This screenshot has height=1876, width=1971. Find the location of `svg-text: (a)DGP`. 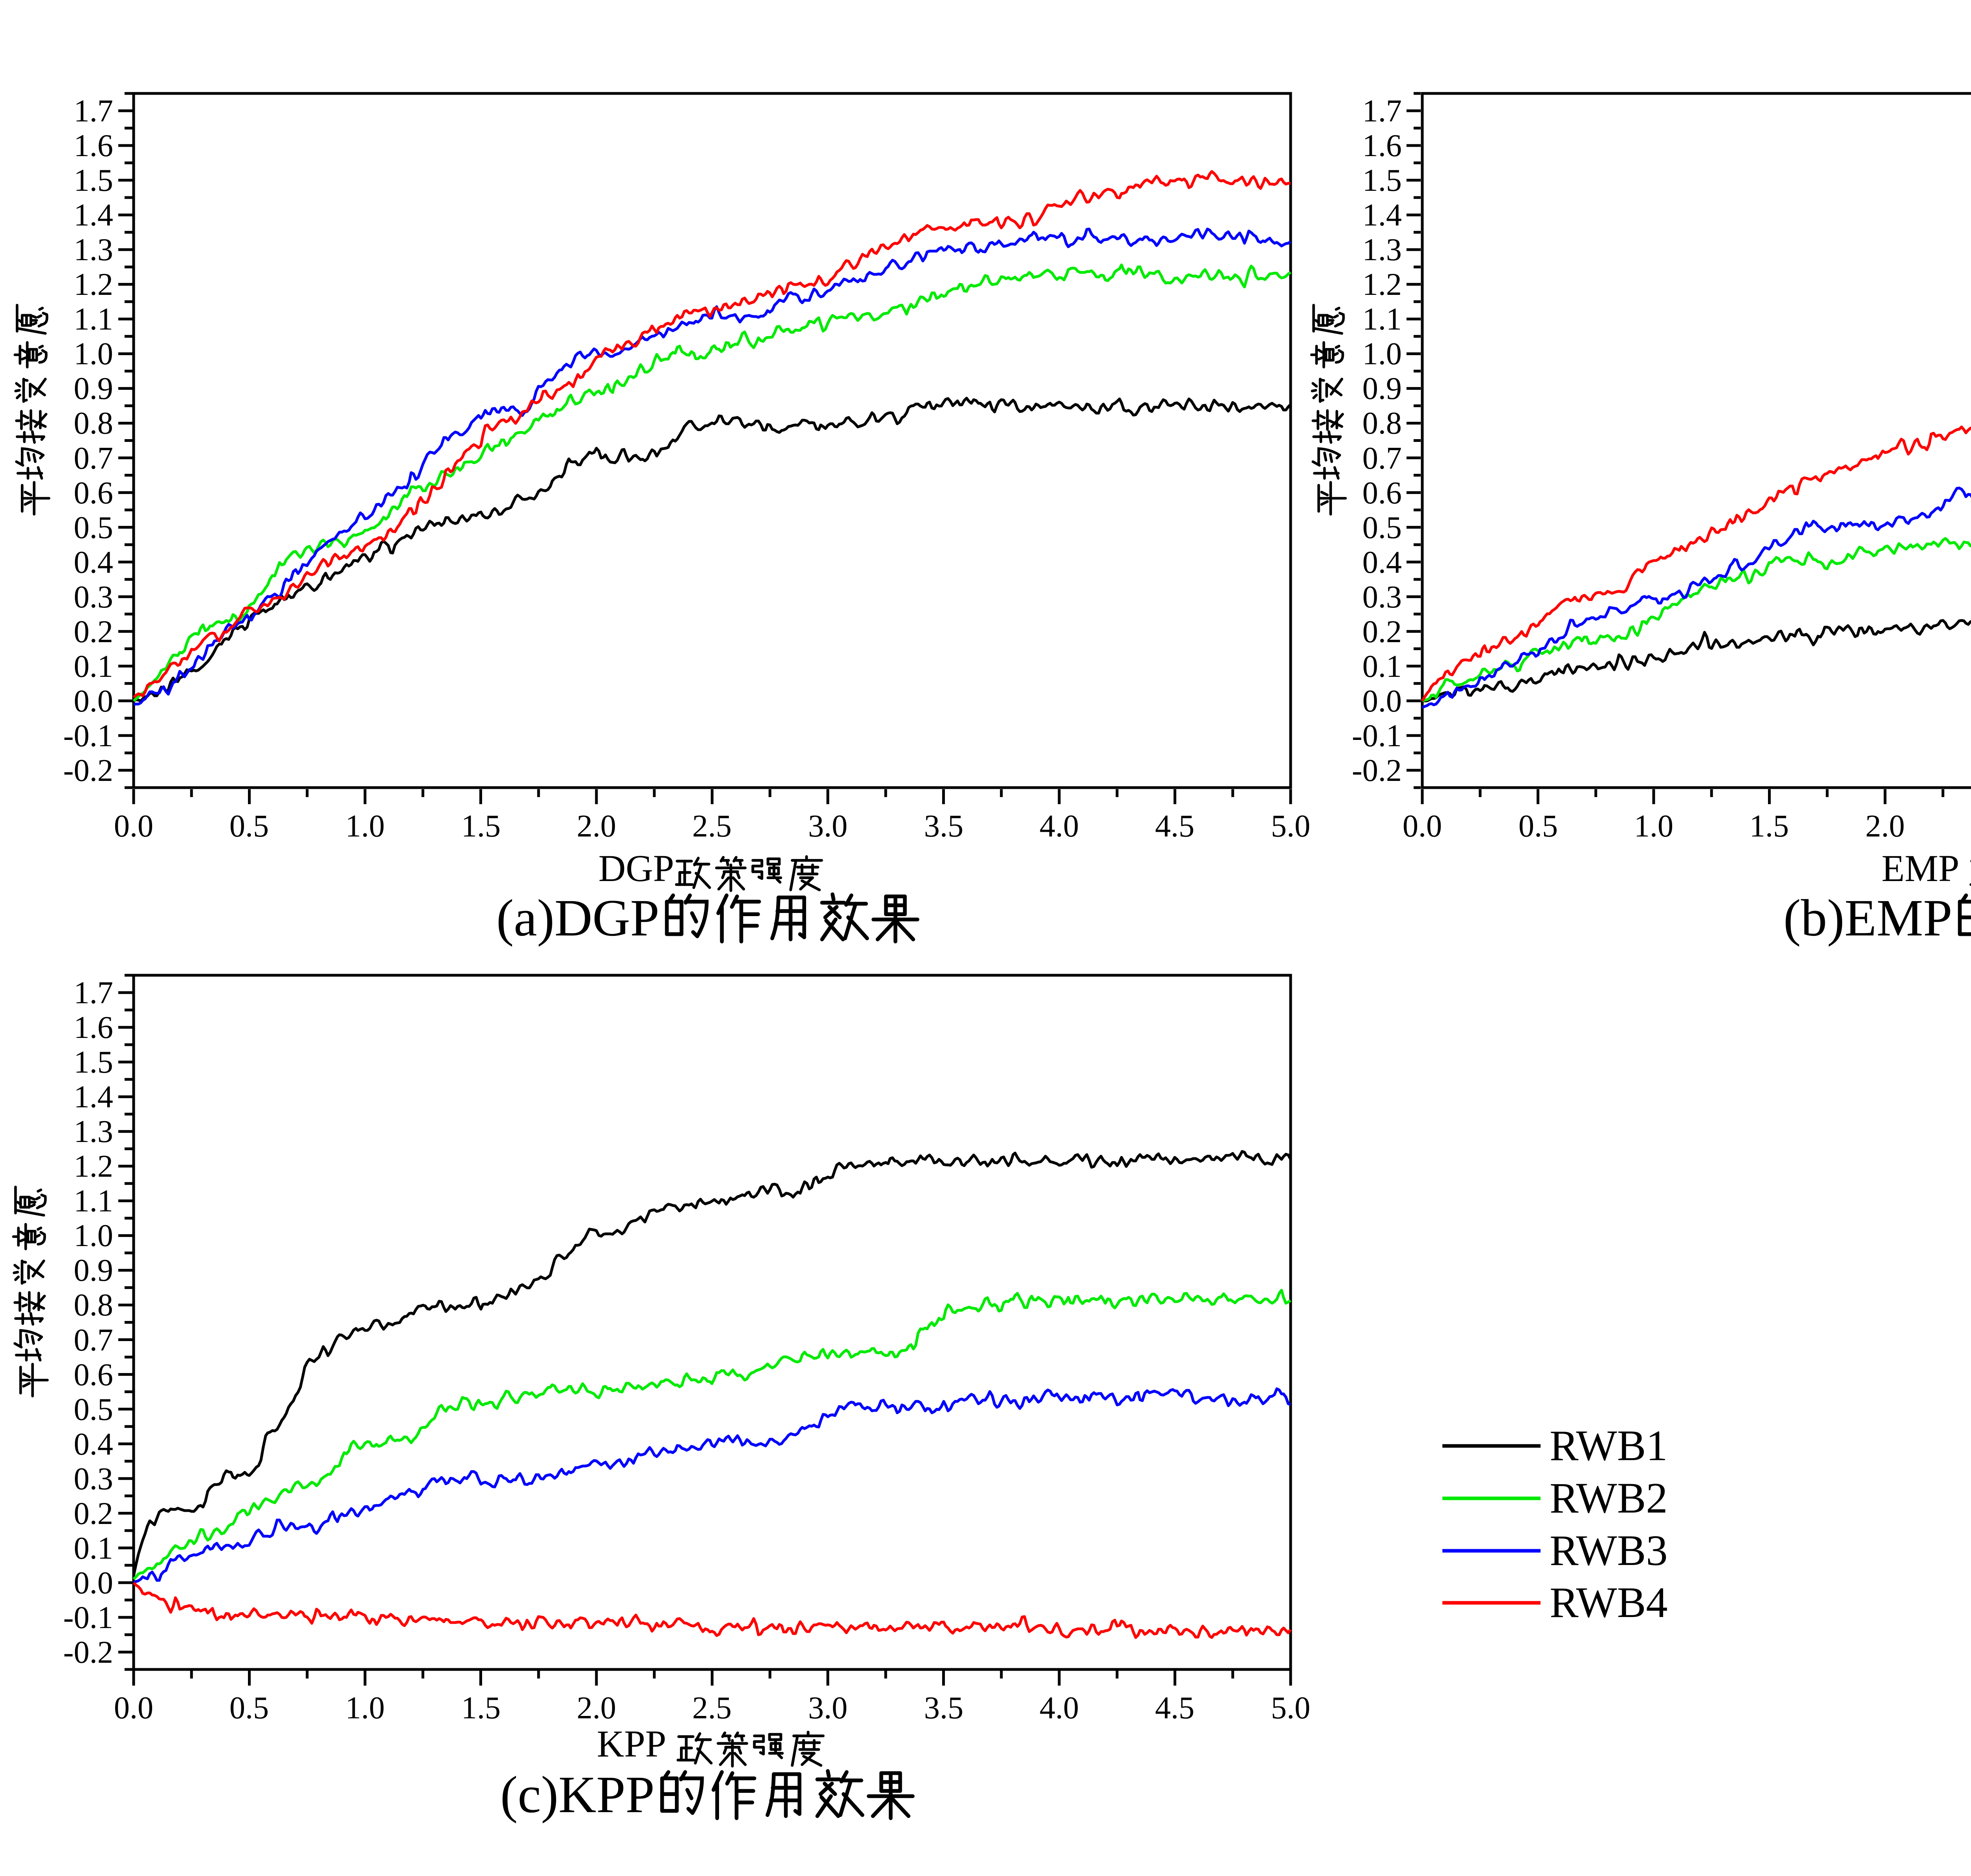

svg-text: (a)DGP is located at coordinates (577, 918).